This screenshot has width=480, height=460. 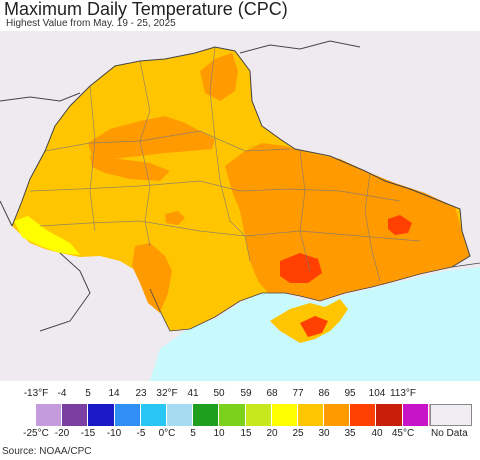 What do you see at coordinates (400, 225) in the screenshot?
I see `hotspot-east` at bounding box center [400, 225].